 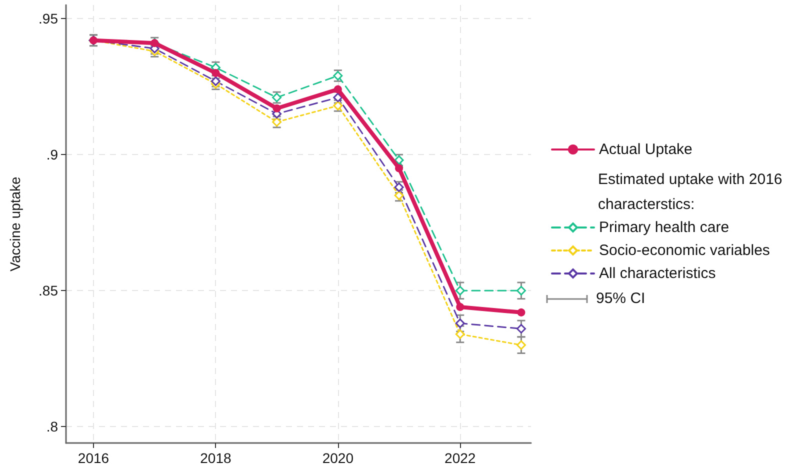 What do you see at coordinates (94, 457) in the screenshot?
I see `x-tick-label: 2016` at bounding box center [94, 457].